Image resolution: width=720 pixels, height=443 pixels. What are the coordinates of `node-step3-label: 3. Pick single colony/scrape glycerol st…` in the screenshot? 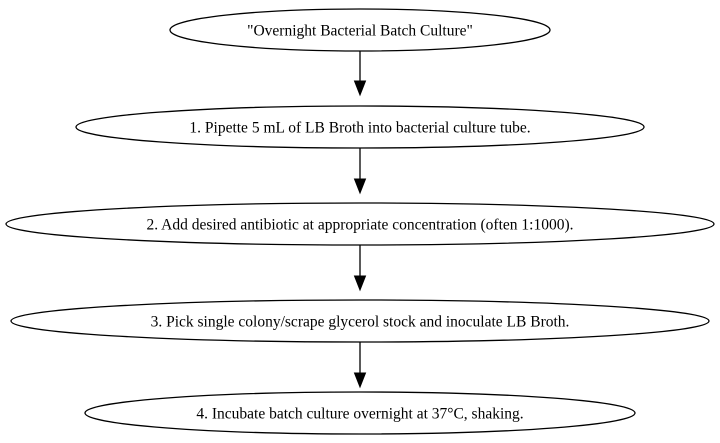 It's located at (360, 322).